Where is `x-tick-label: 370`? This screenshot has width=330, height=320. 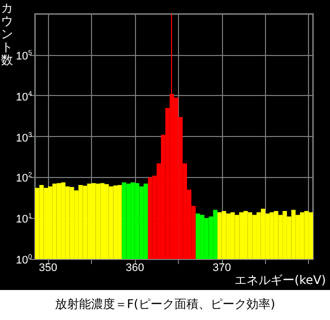 x-tick-label: 370 is located at coordinates (221, 268).